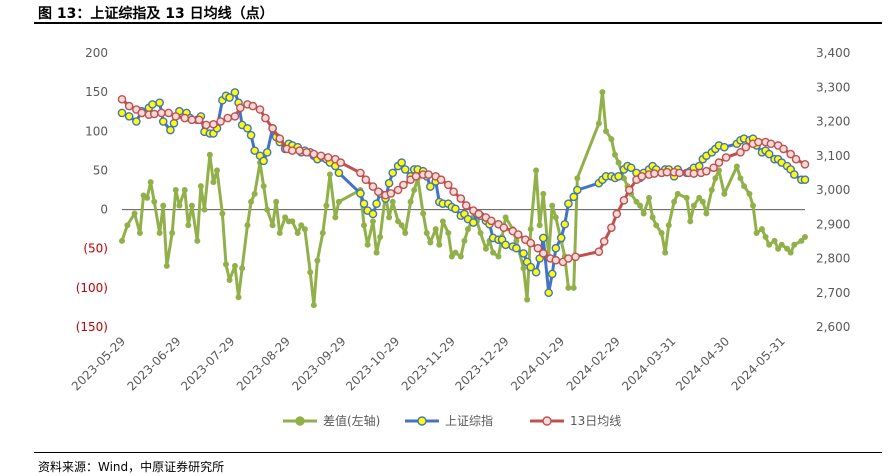 The width and height of the screenshot is (888, 476). I want to click on left-tick-label: (50), so click(95, 249).